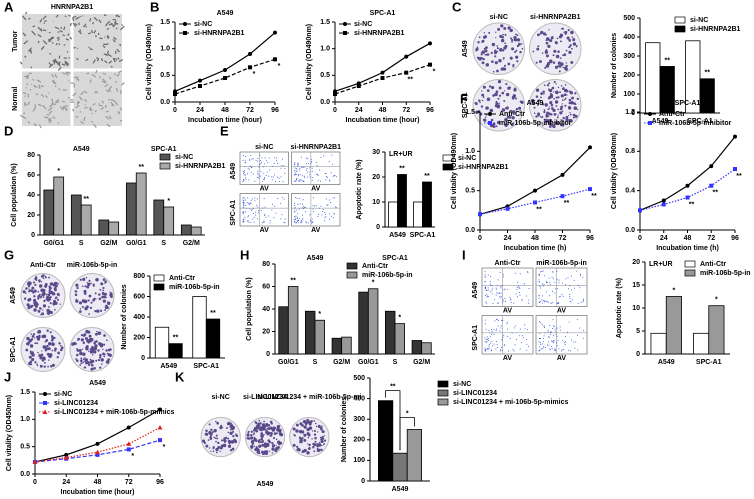 Image resolution: width=754 pixels, height=499 pixels. I want to click on cell-axis-label: AV, so click(316, 188).